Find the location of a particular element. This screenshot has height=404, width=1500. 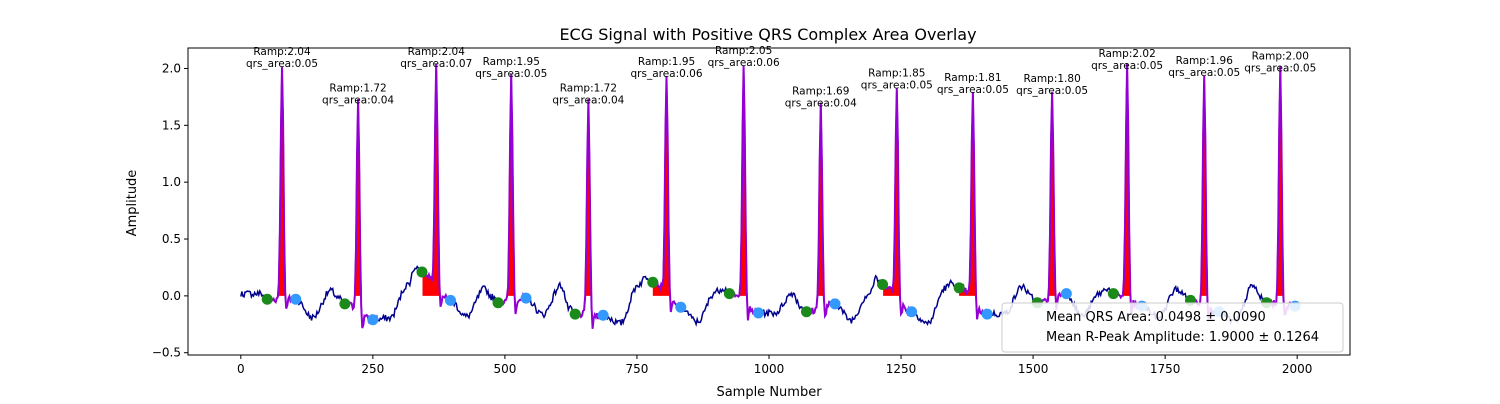

x-tick-label: 1250 is located at coordinates (901, 369).